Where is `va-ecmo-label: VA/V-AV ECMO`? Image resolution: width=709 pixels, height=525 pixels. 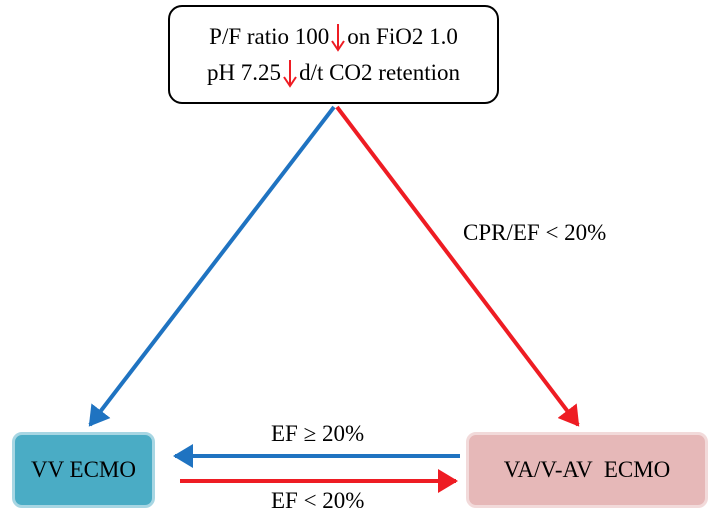 va-ecmo-label: VA/V-AV ECMO is located at coordinates (587, 469).